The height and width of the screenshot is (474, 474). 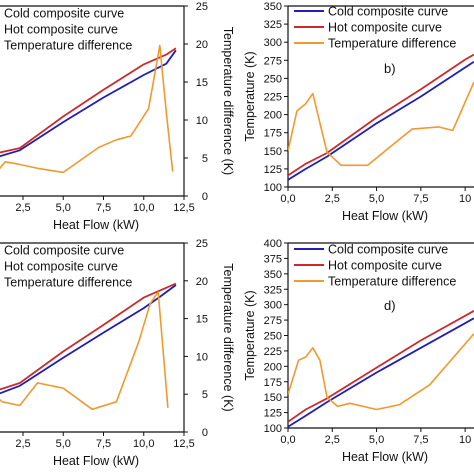 I want to click on y-tick-label: 400, so click(x=273, y=244).